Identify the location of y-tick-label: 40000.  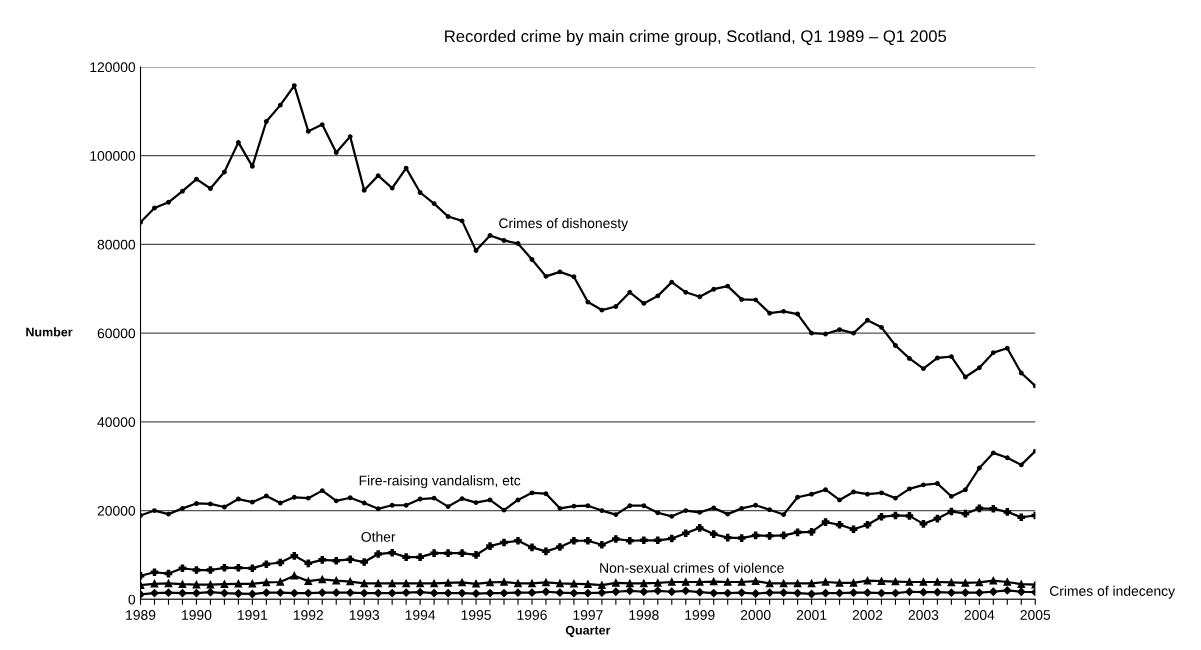
(116, 422).